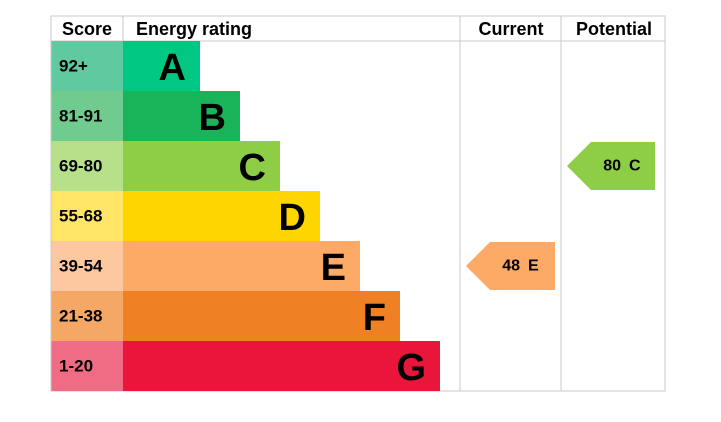 The width and height of the screenshot is (721, 422). Describe the element at coordinates (411, 368) in the screenshot. I see `rating-letter: G` at that location.